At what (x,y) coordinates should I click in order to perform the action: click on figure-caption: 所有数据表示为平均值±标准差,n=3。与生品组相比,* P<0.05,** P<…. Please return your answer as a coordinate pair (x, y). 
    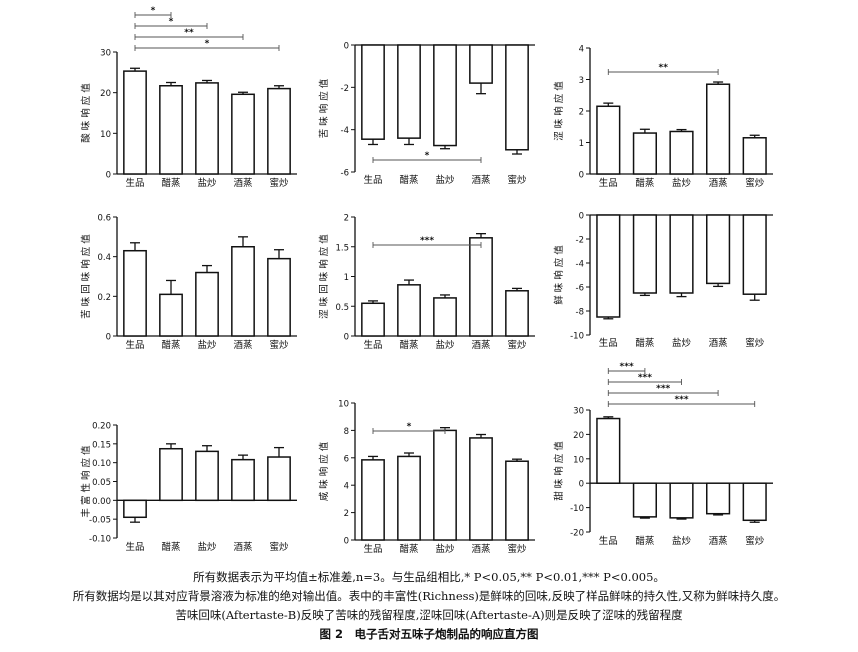
    Looking at the image, I should click on (429, 606).